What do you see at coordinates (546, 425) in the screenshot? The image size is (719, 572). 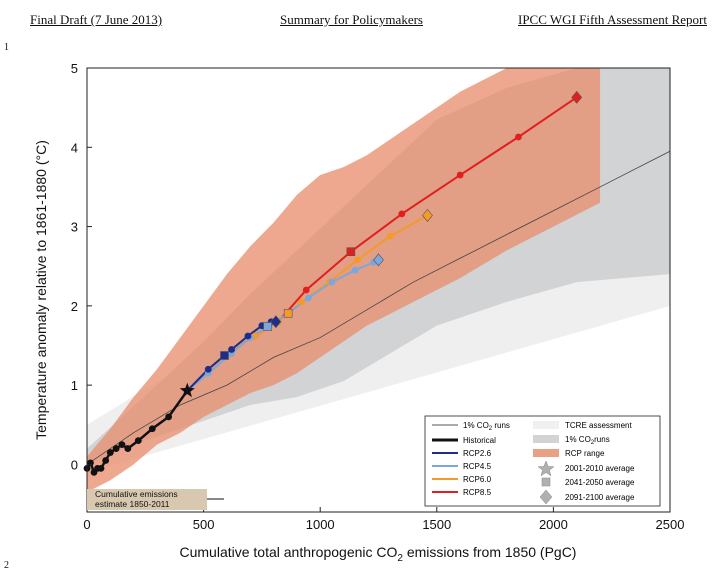 I see `legend-tcre-swatch` at bounding box center [546, 425].